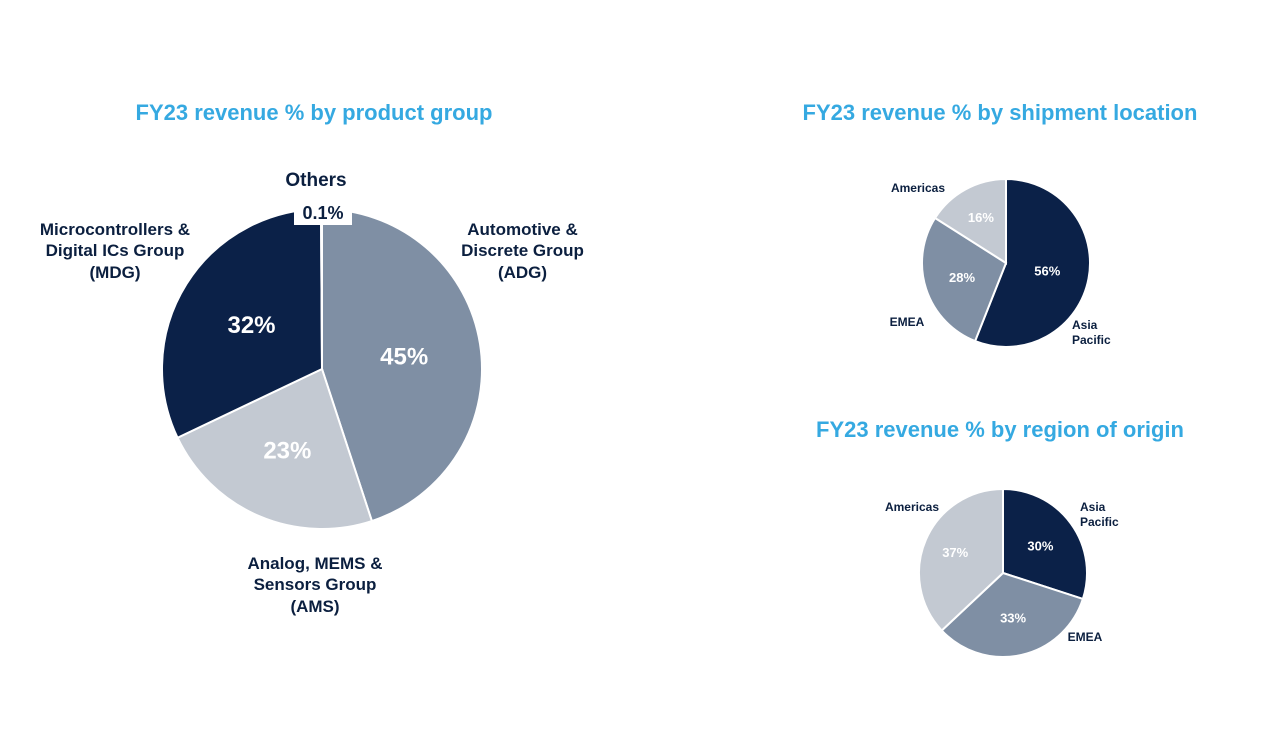 This screenshot has height=745, width=1280. What do you see at coordinates (955, 552) in the screenshot?
I see `pie-value-label-2-2: 37%` at bounding box center [955, 552].